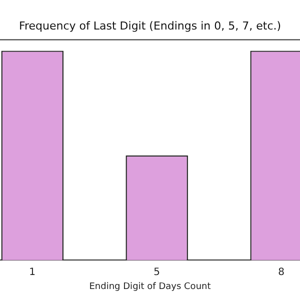  I want to click on x-tick-label: 8, so click(281, 272).